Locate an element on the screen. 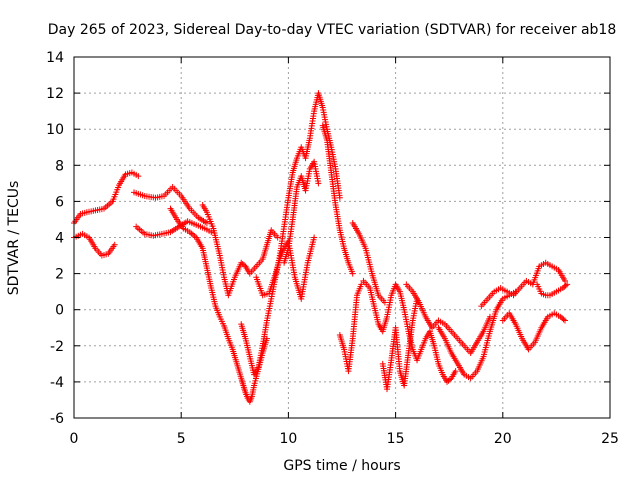  series-track-g is located at coordinates (290, 234).